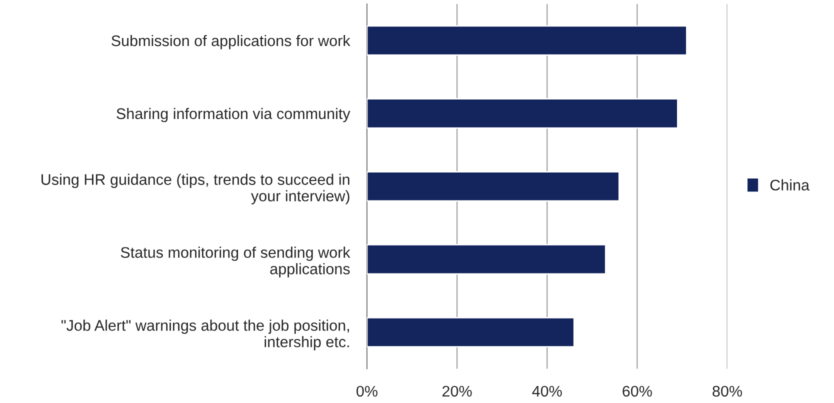 The image size is (834, 403). I want to click on y-tick-label: "Job Alert" warnings about the job position, intership etc., so click(205, 335).